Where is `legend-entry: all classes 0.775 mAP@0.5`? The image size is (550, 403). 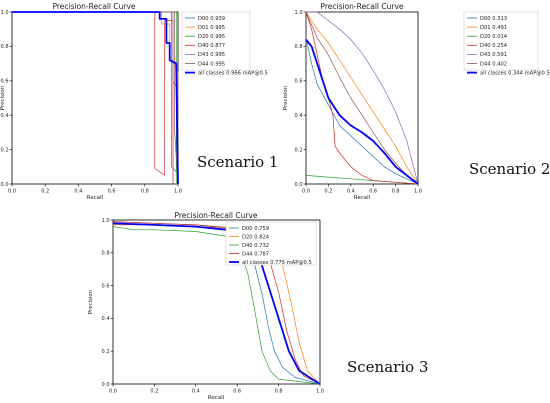 legend-entry: all classes 0.775 mAP@0.5 is located at coordinates (277, 263).